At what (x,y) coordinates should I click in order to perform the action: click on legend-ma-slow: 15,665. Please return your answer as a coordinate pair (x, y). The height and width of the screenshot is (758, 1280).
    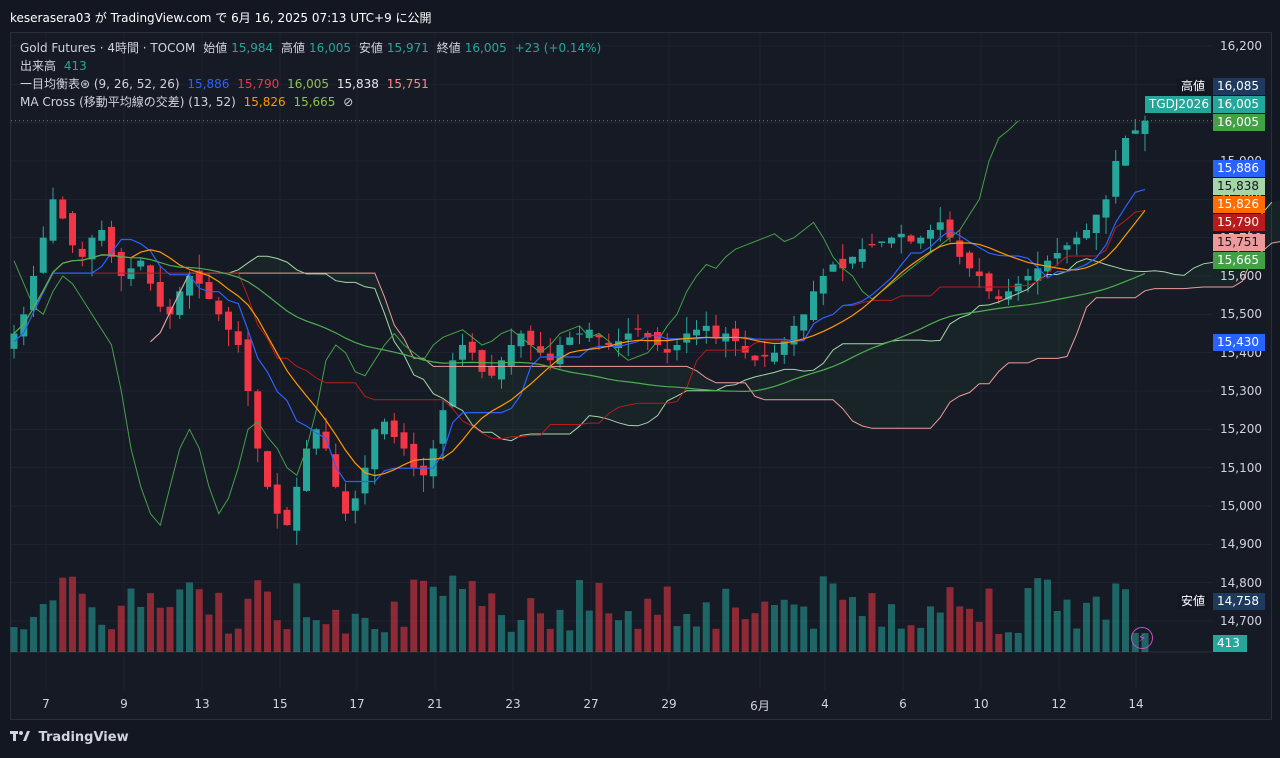
    Looking at the image, I should click on (314, 102).